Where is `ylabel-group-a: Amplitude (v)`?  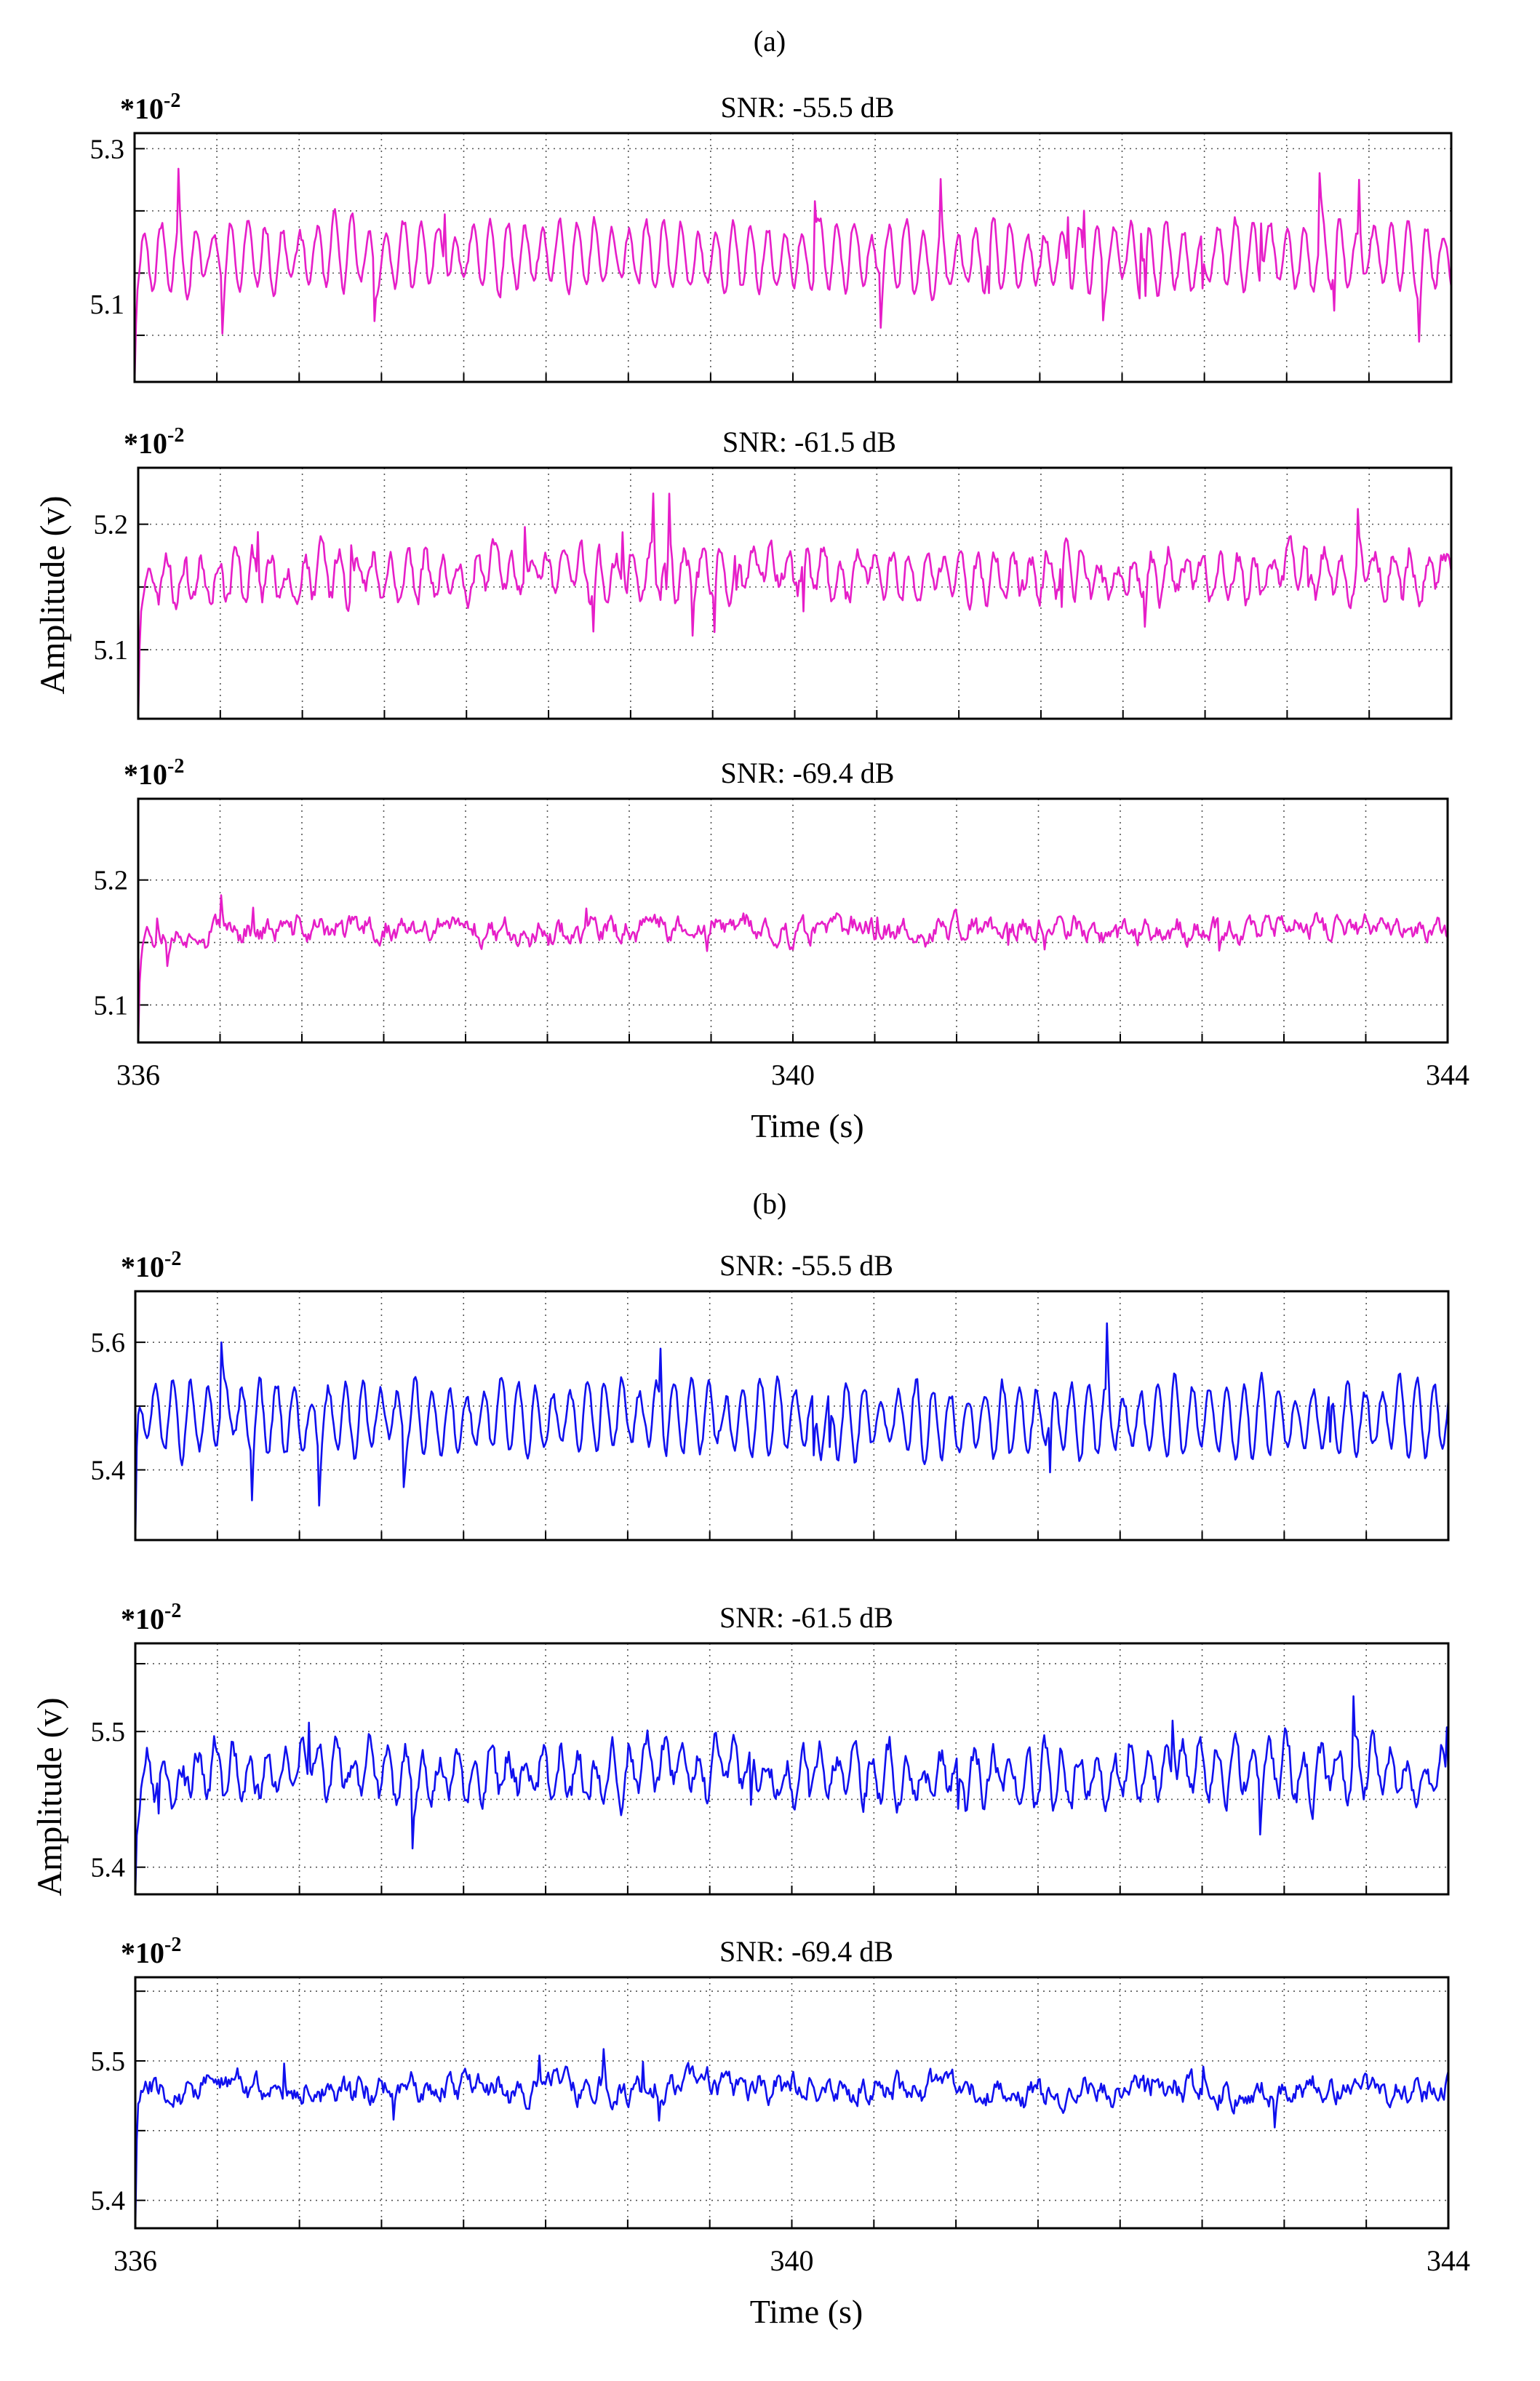 ylabel-group-a: Amplitude (v) is located at coordinates (53, 594).